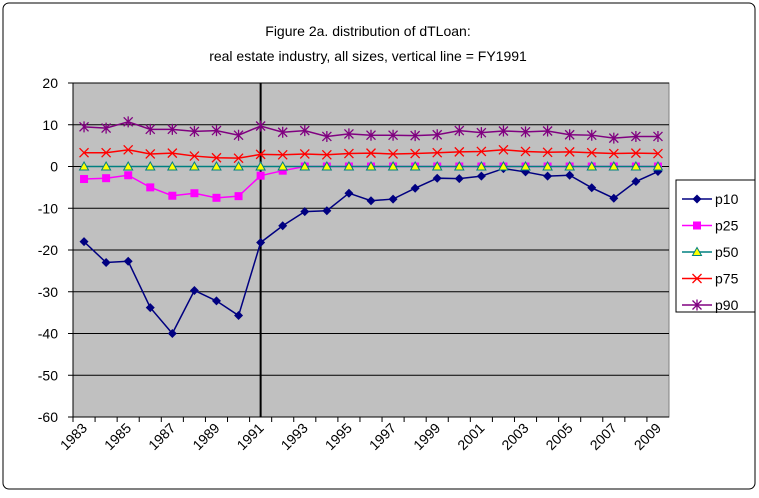  Describe the element at coordinates (727, 252) in the screenshot. I see `legend-label: p50` at that location.